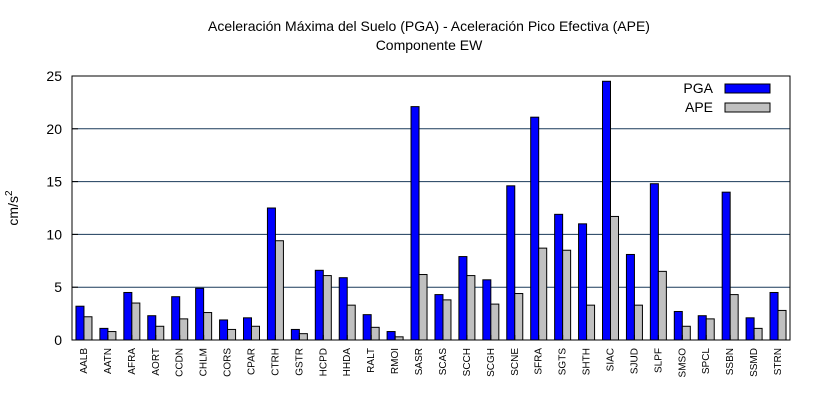  I want to click on bar-ape-scas, so click(447, 320).